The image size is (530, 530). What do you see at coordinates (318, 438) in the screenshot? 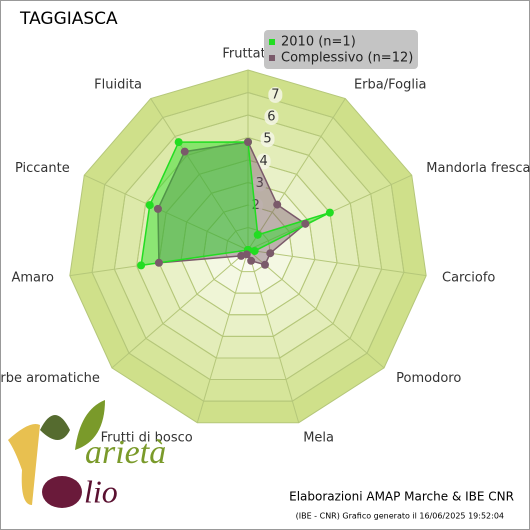
I see `axis-label: Mela` at bounding box center [318, 438].